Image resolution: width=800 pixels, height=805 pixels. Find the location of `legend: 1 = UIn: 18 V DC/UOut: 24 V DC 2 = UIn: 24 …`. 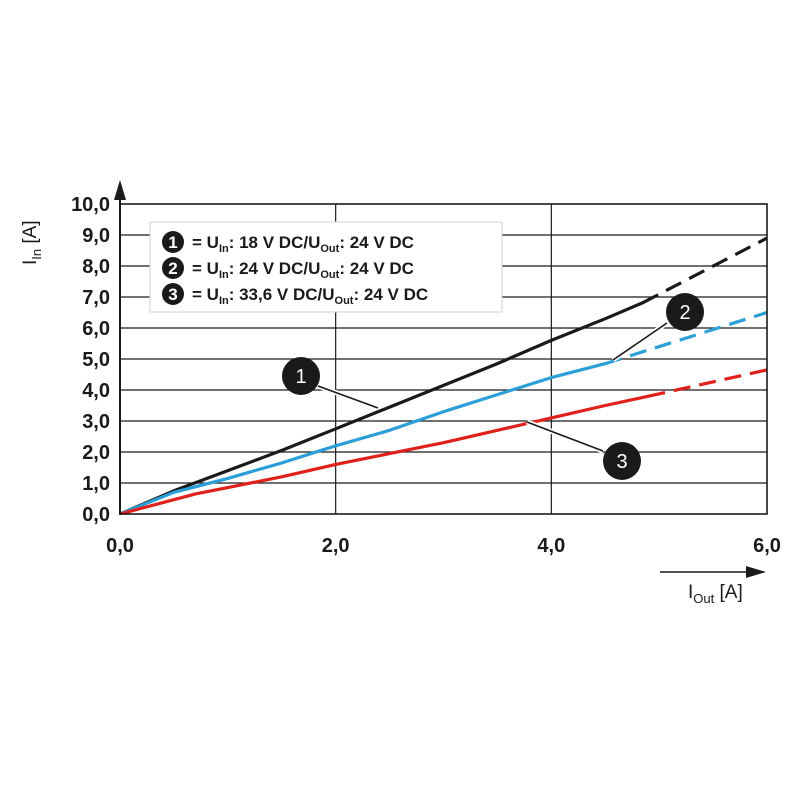

legend: 1 = UIn: 18 V DC/UOut: 24 V DC 2 = UIn: 24 … is located at coordinates (326, 267).